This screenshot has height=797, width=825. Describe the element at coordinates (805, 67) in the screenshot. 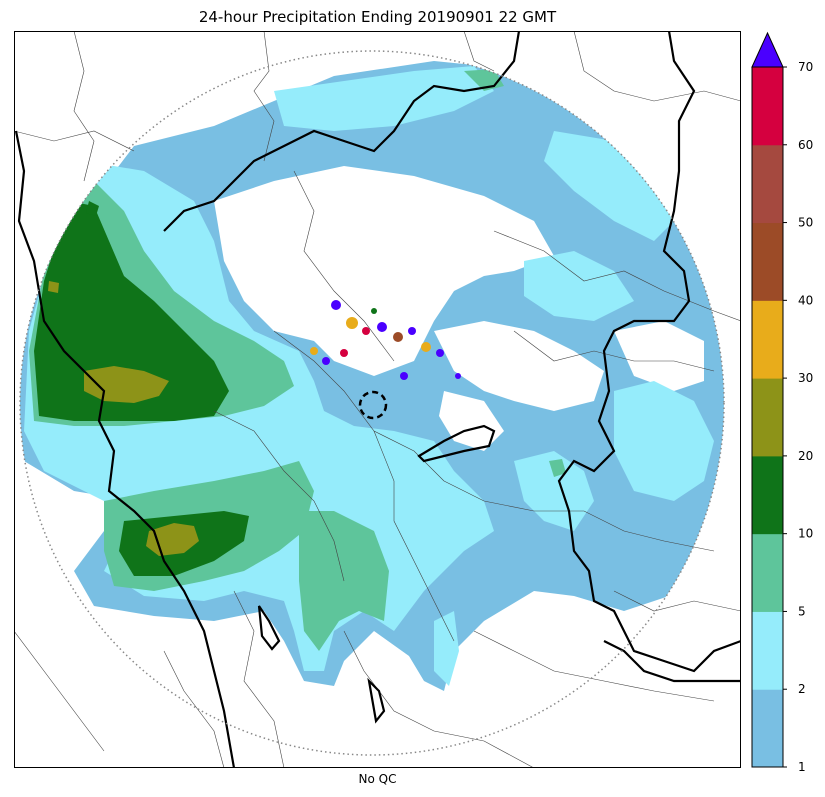

I see `colorbar-tick-label: 70` at that location.